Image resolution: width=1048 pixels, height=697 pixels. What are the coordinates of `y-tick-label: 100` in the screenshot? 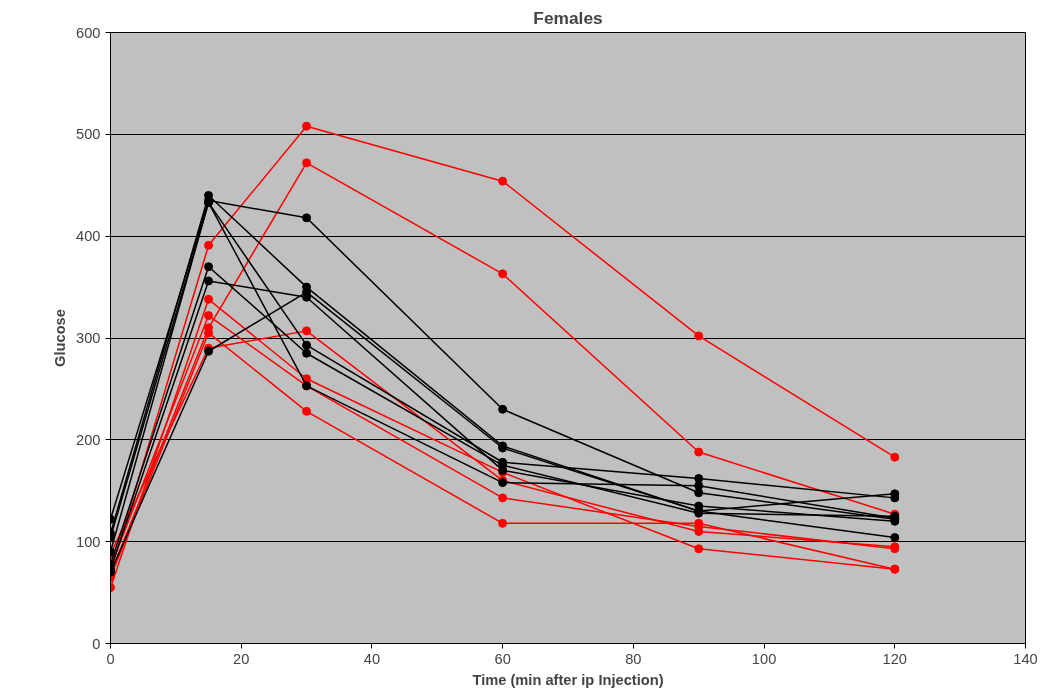 It's located at (88, 541).